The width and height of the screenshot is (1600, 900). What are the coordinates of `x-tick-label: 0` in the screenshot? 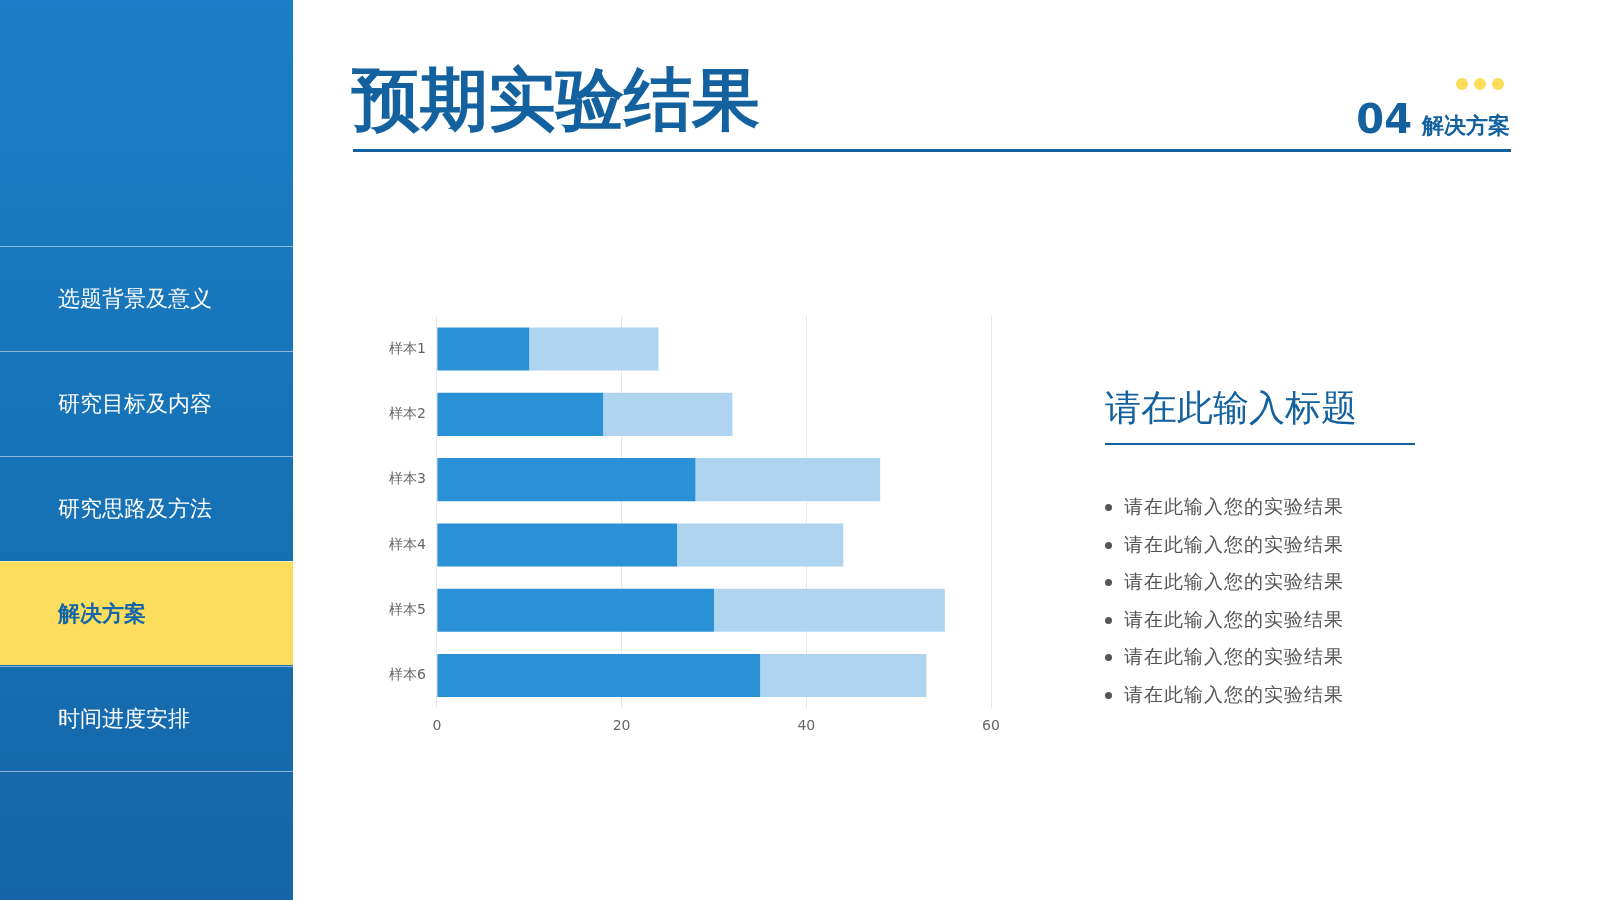 It's located at (437, 725).